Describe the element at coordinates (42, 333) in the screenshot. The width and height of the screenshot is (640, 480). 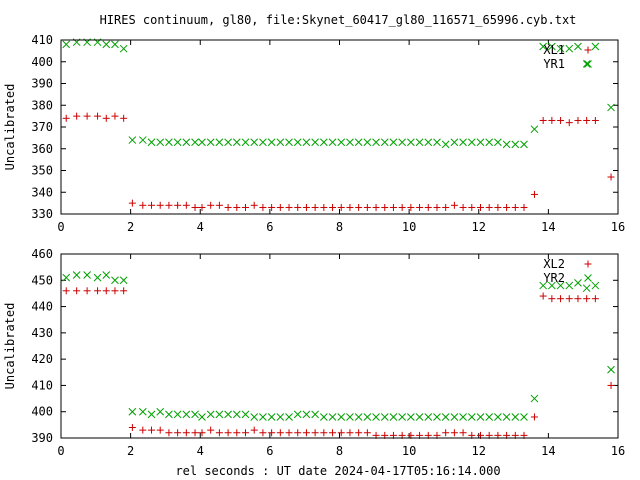
I see `y-tick-label: 430` at that location.